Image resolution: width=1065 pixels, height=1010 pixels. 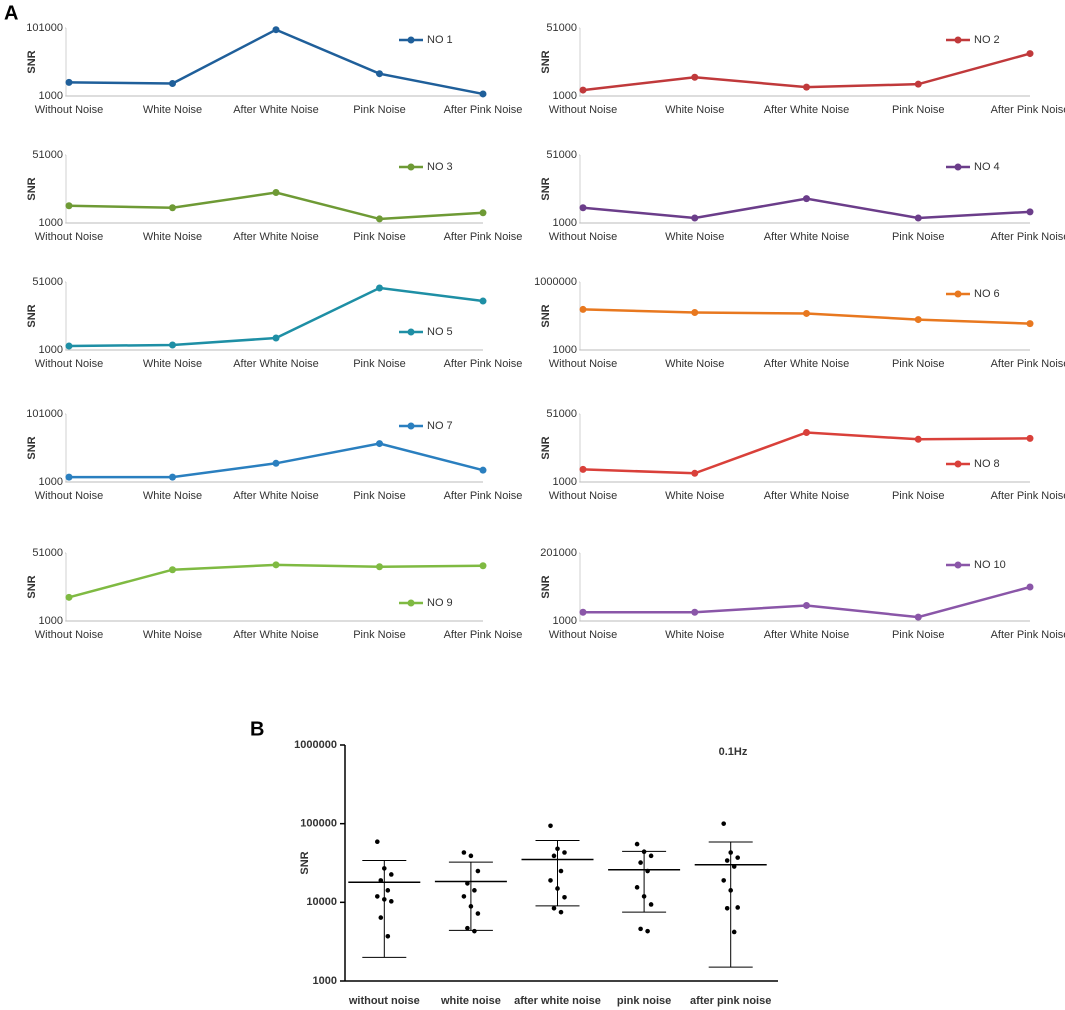 What do you see at coordinates (47, 155) in the screenshot?
I see `y-tick-label: 51000` at bounding box center [47, 155].